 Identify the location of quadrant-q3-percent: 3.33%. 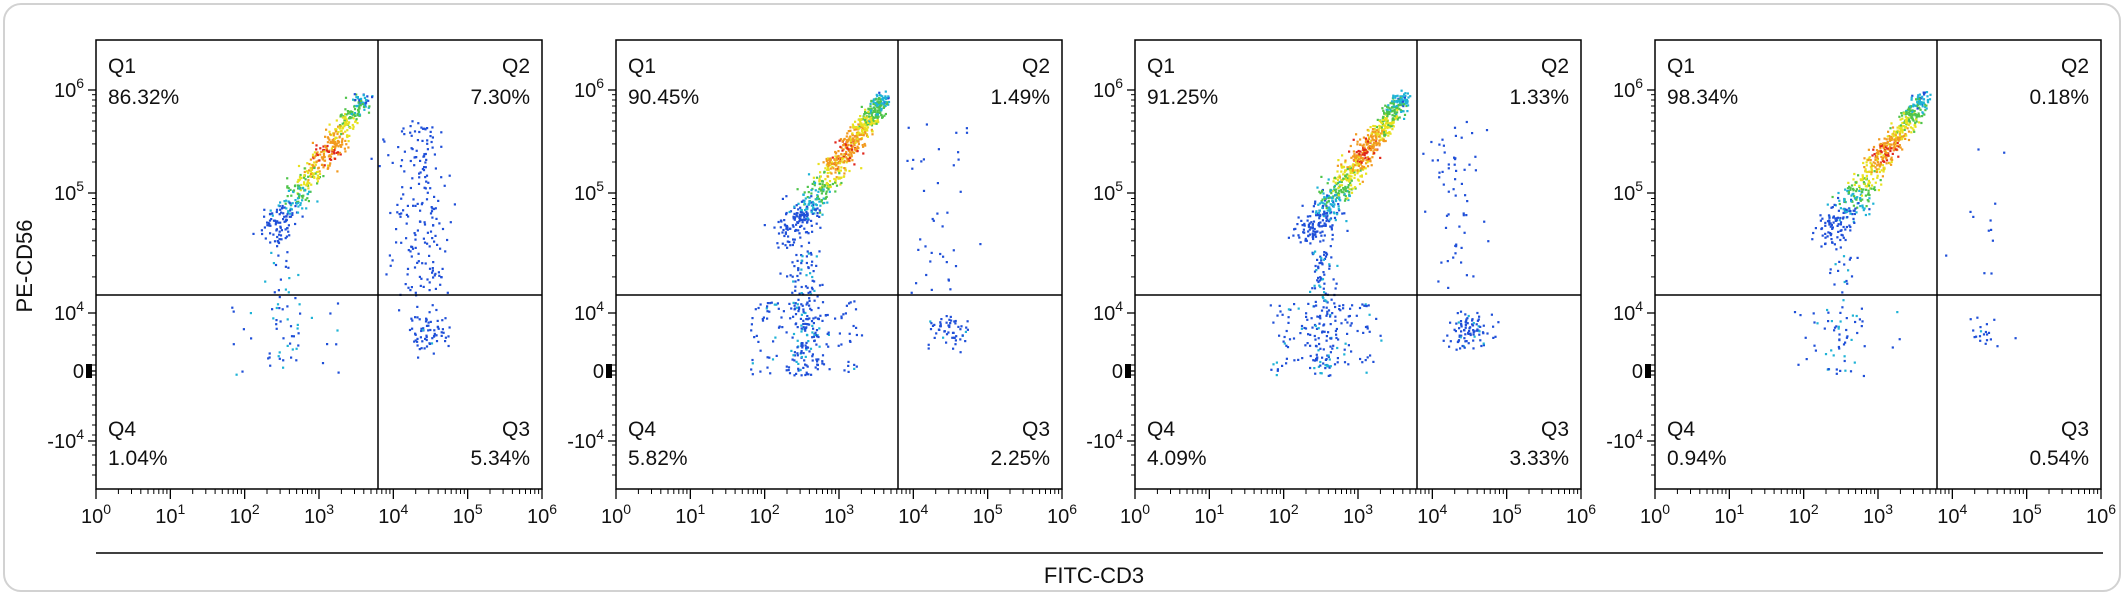
(1539, 458).